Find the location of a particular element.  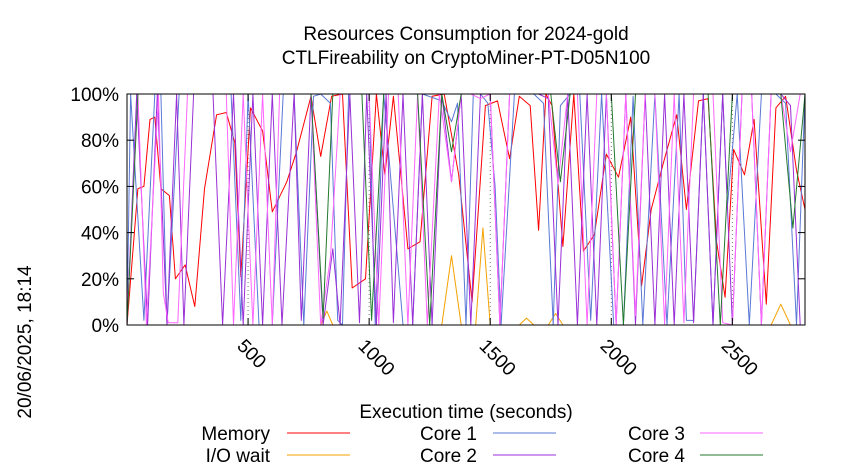

timestamp-side-label: 20/06/2025, 18:14 is located at coordinates (25, 342).